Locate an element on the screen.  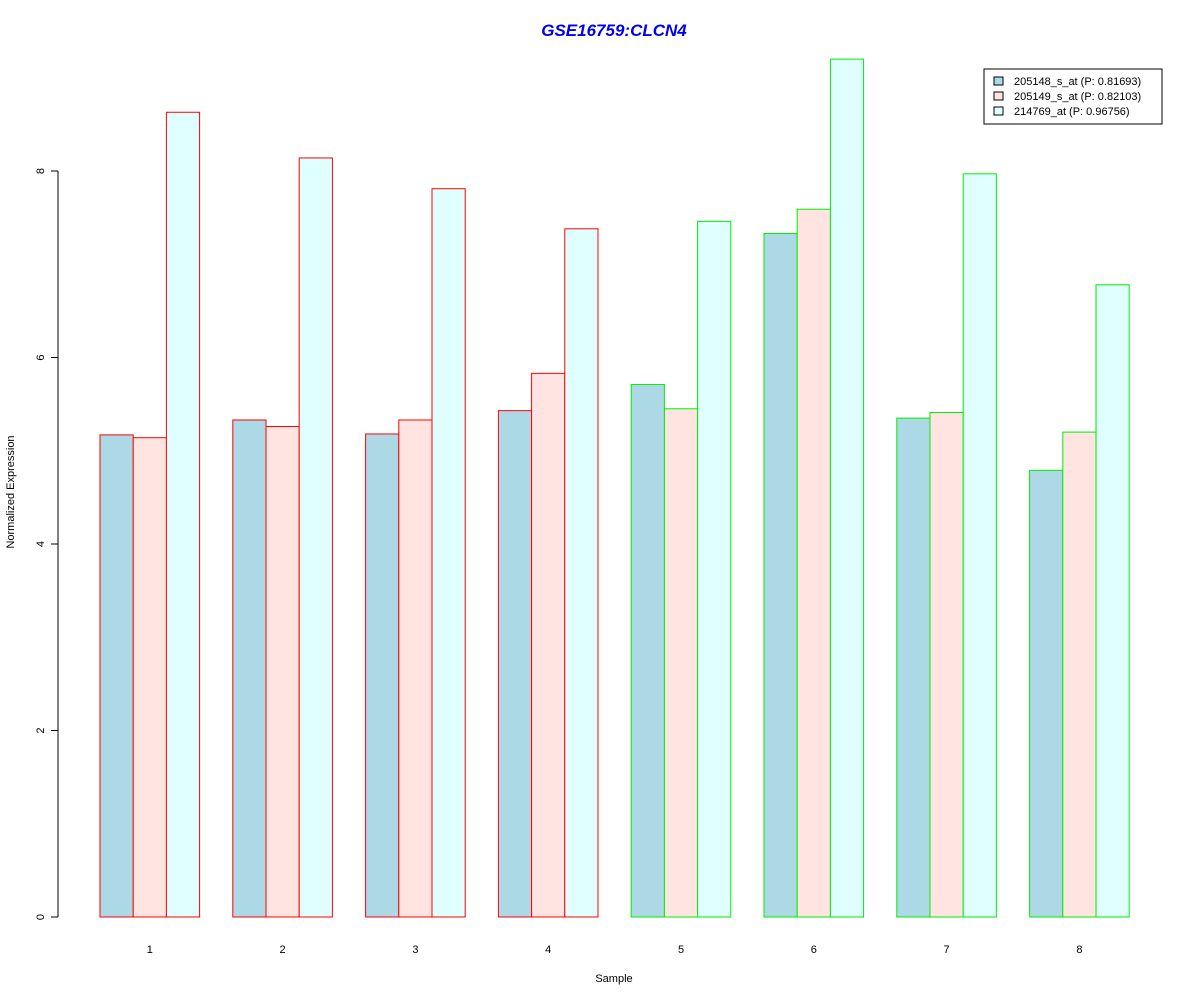
legend-label: 214769_at (P: 0.96756) is located at coordinates (1072, 112).